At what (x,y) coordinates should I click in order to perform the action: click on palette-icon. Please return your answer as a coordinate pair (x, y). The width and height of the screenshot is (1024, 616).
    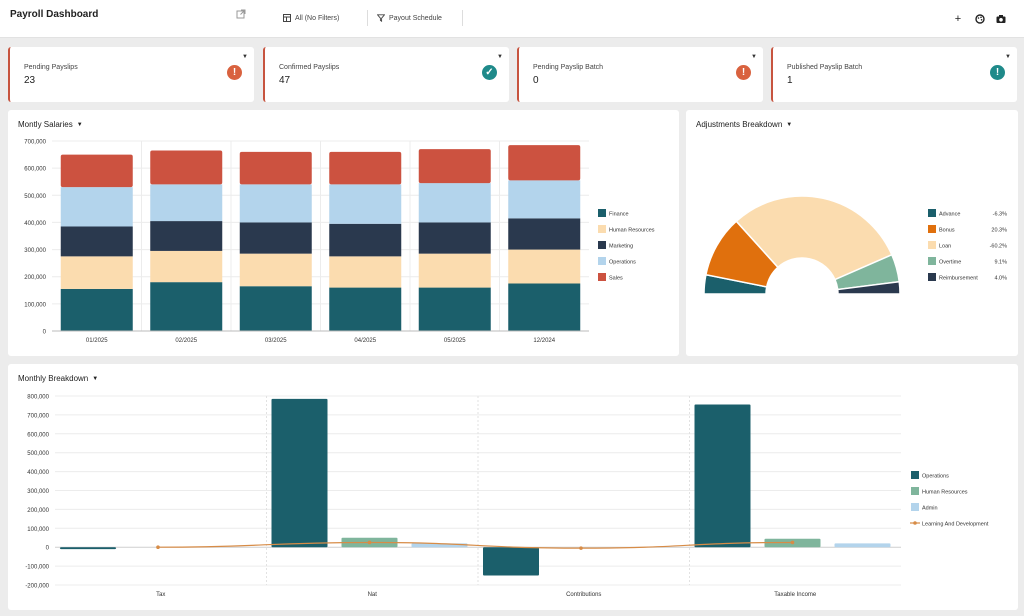
    Looking at the image, I should click on (980, 19).